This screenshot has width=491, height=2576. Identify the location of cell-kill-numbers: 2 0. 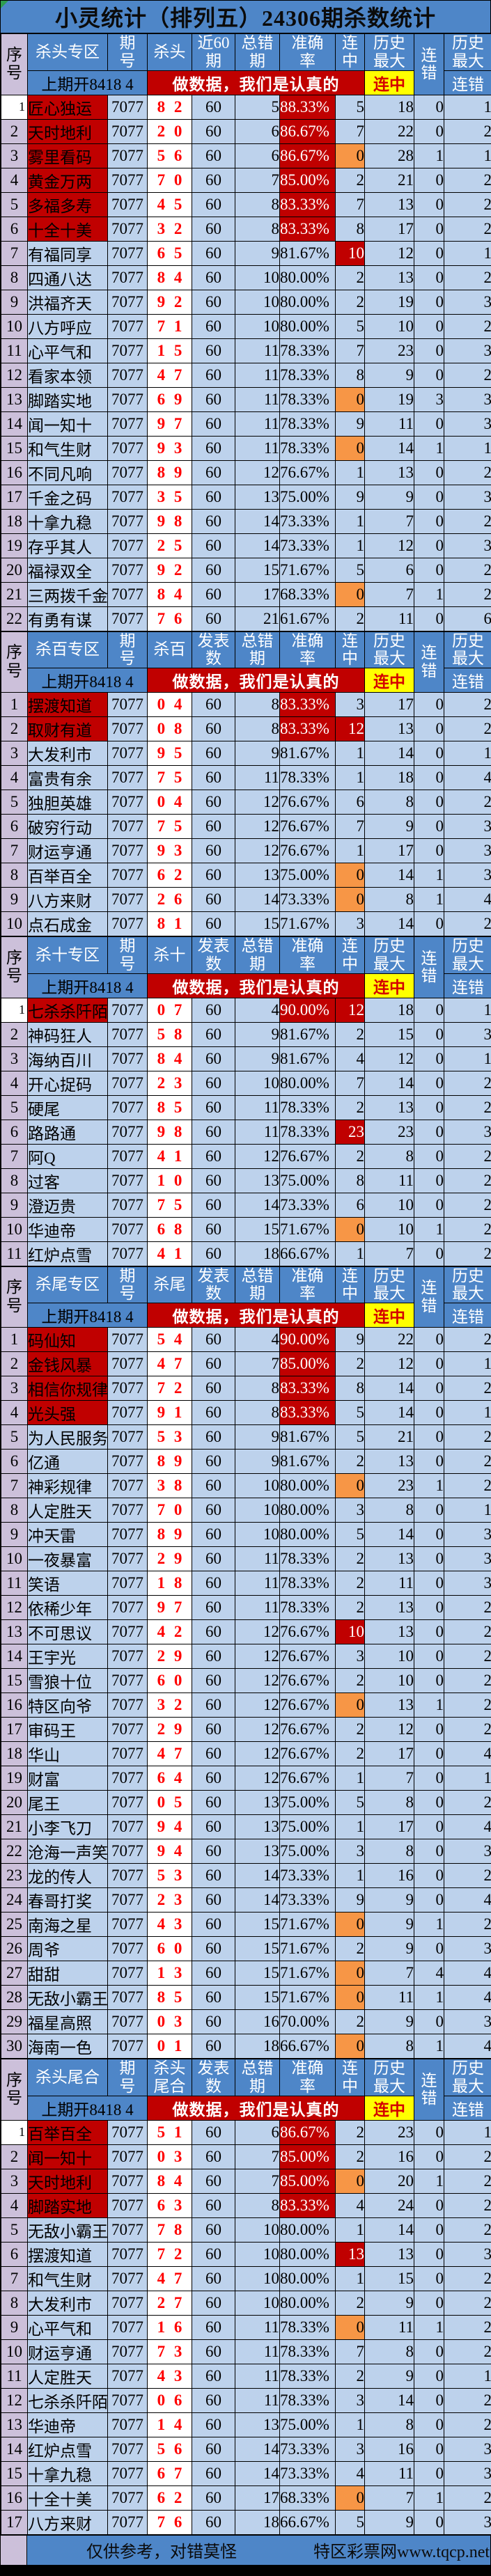
(169, 131).